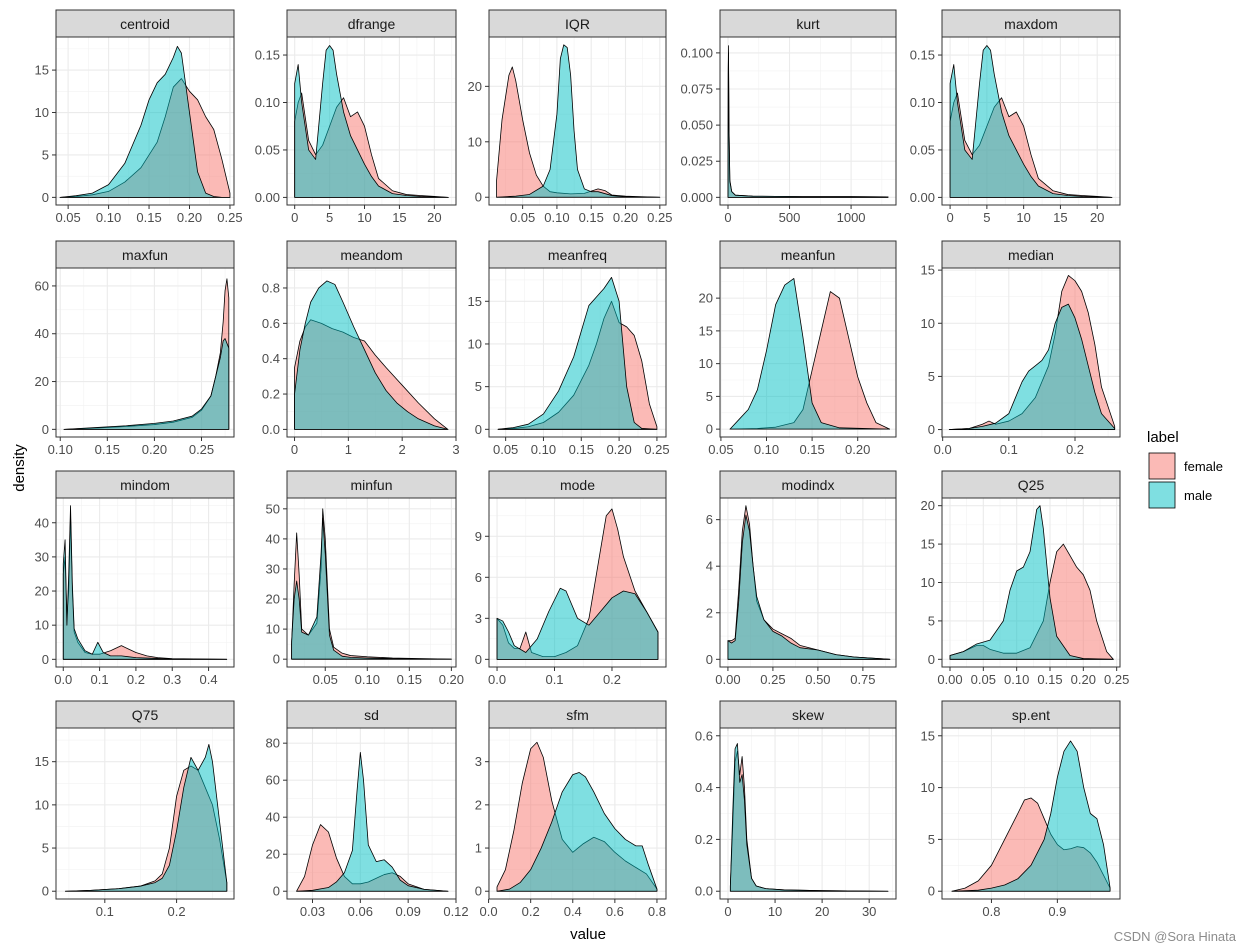 Image resolution: width=1248 pixels, height=952 pixels. I want to click on legend: label female male, so click(1185, 469).